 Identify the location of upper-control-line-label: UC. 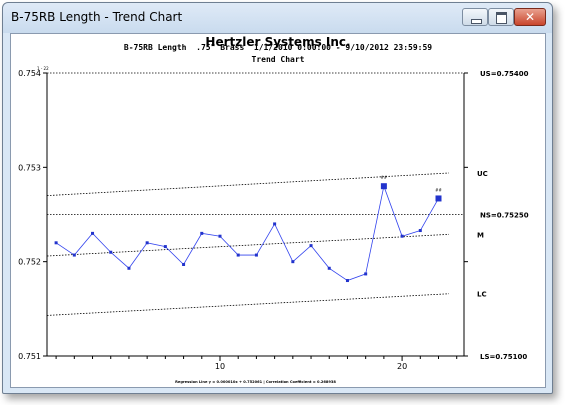
(482, 174).